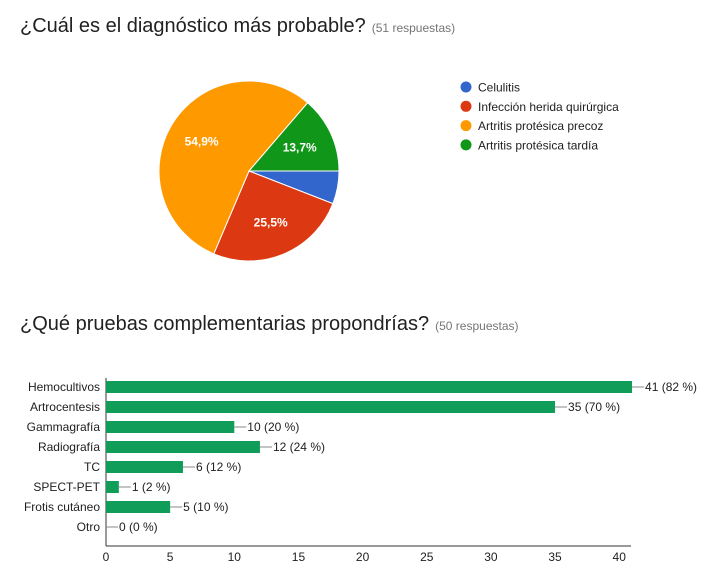  Describe the element at coordinates (363, 557) in the screenshot. I see `x-tick-label-4: 20` at that location.